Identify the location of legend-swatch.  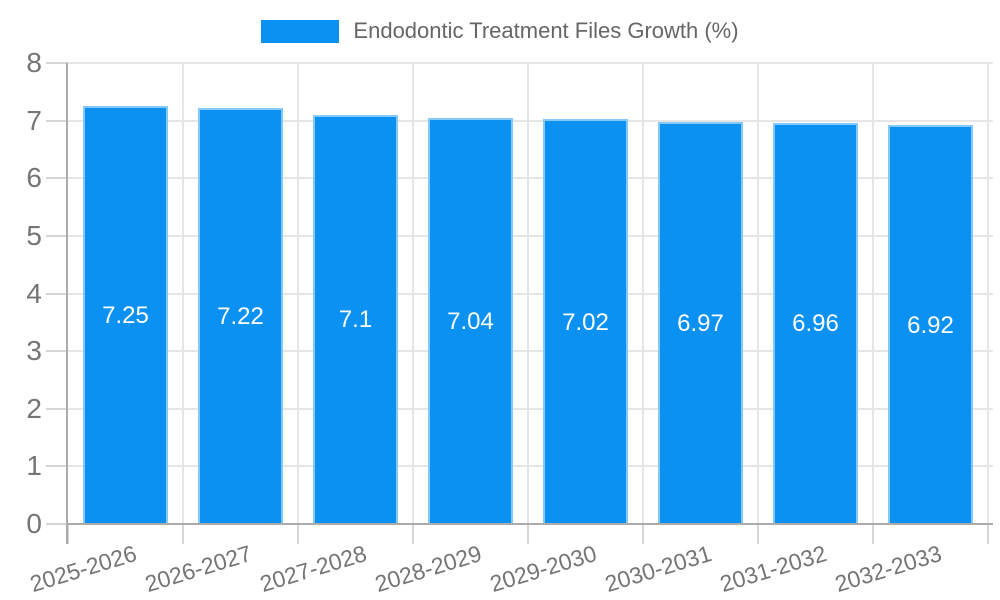
(300, 31).